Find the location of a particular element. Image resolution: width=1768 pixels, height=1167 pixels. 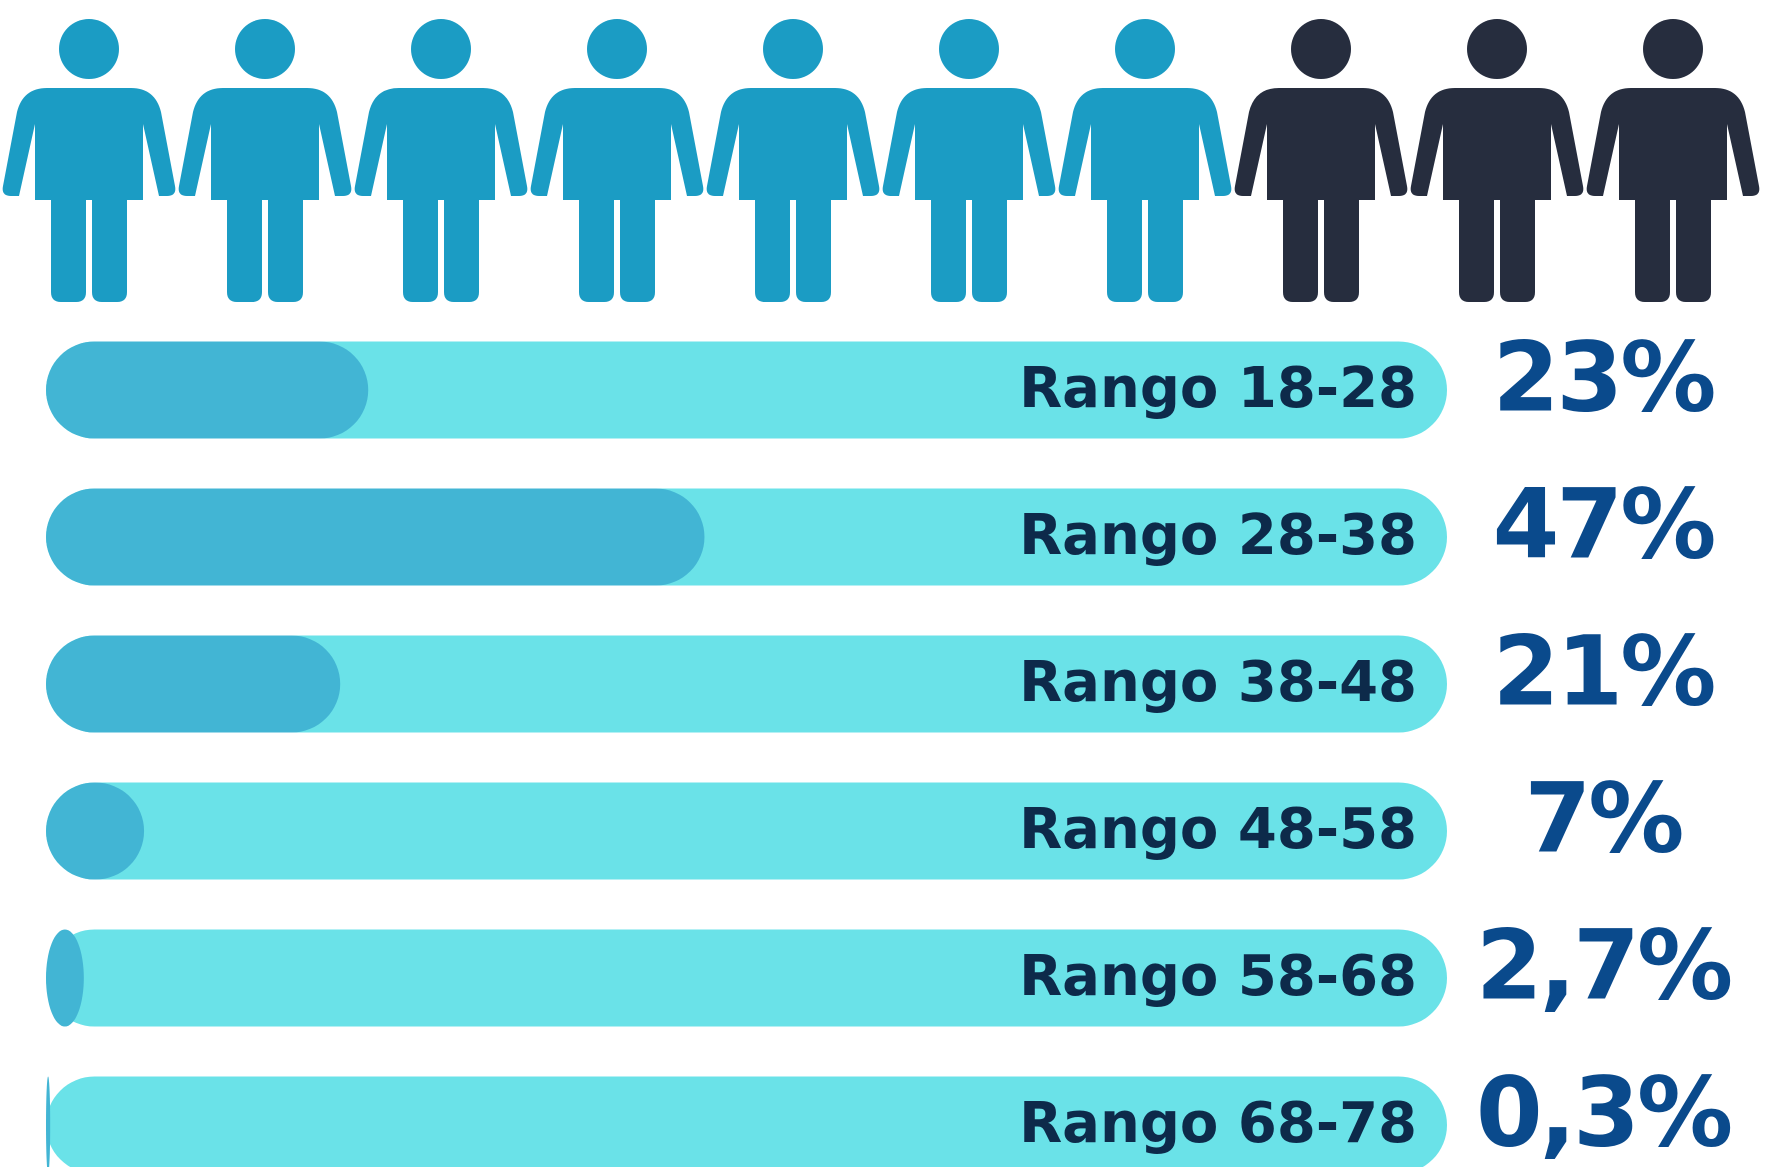

category-label: Rango 18-28 is located at coordinates (1218, 388).